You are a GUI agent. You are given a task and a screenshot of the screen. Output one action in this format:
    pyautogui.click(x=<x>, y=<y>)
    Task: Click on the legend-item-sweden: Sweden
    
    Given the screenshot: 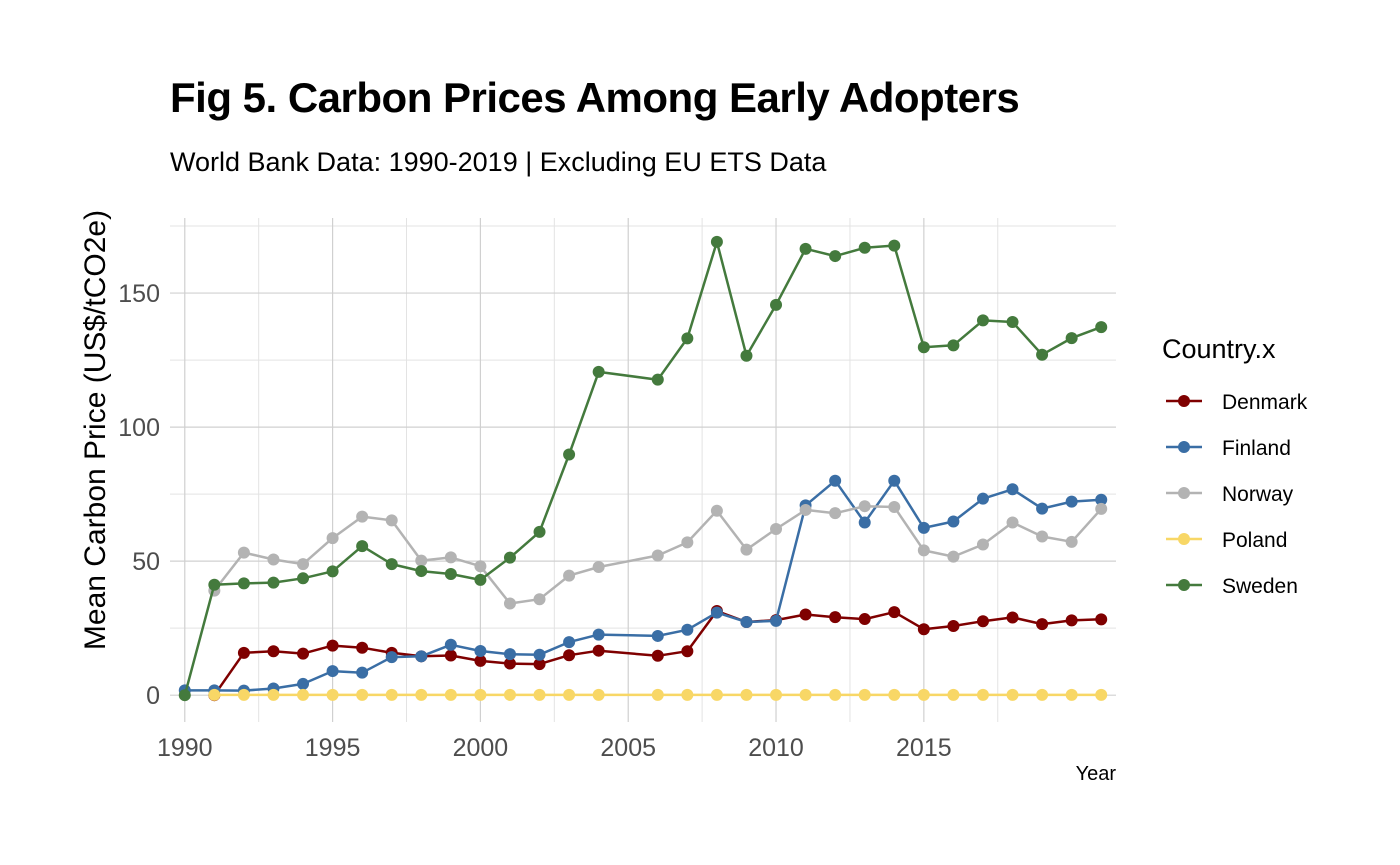 What is the action you would take?
    pyautogui.click(x=1232, y=586)
    